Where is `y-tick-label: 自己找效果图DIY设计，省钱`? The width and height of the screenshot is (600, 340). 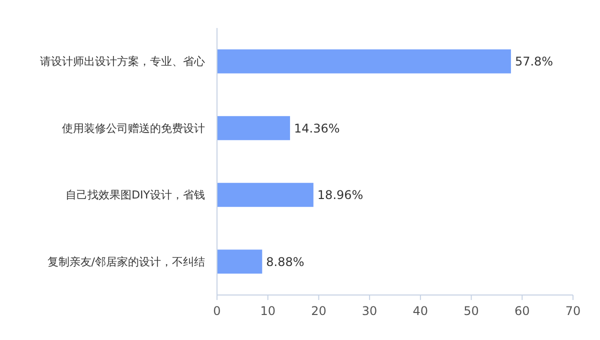 y-tick-label: 自己找效果图DIY设计，省钱 is located at coordinates (135, 195).